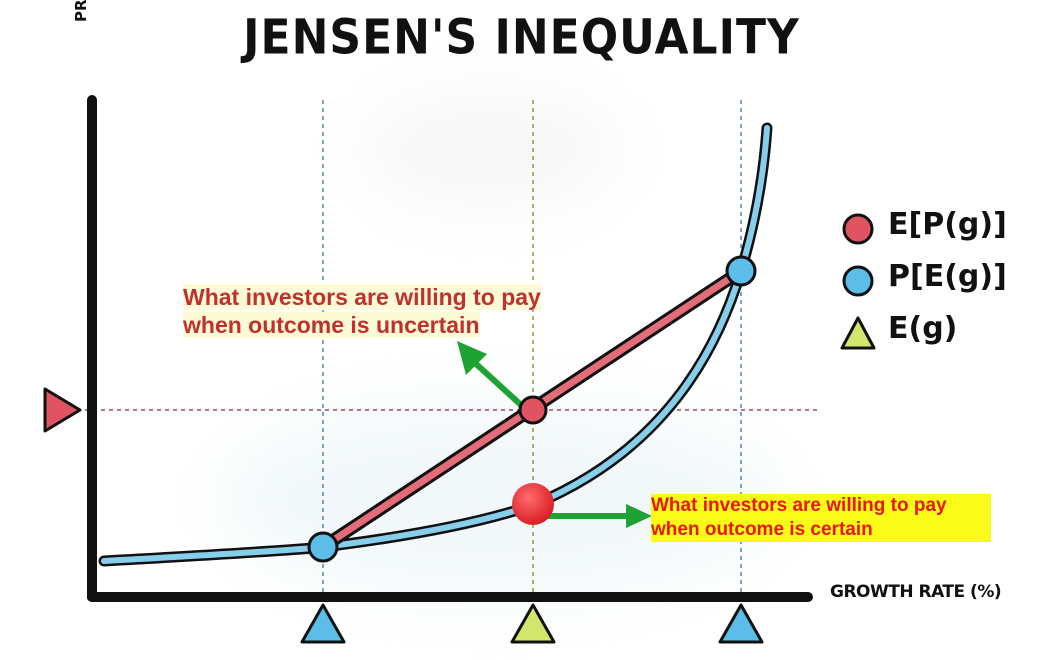  I want to click on x-axis-label: GROWTH RATE (%), so click(916, 592).